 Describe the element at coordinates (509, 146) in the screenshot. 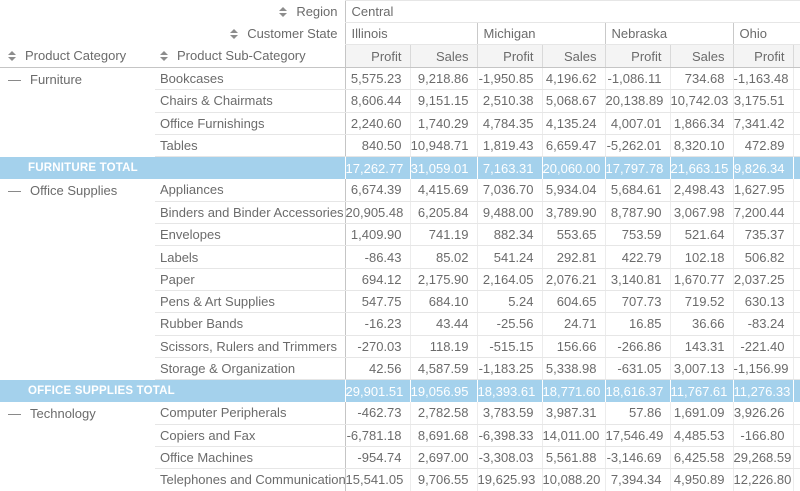

I see `value-cell: 1,819.43` at that location.